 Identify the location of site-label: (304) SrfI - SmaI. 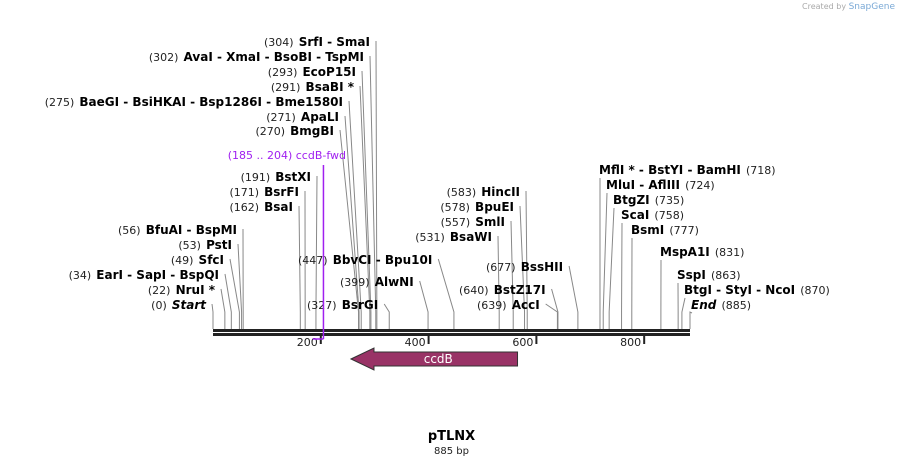
(317, 40).